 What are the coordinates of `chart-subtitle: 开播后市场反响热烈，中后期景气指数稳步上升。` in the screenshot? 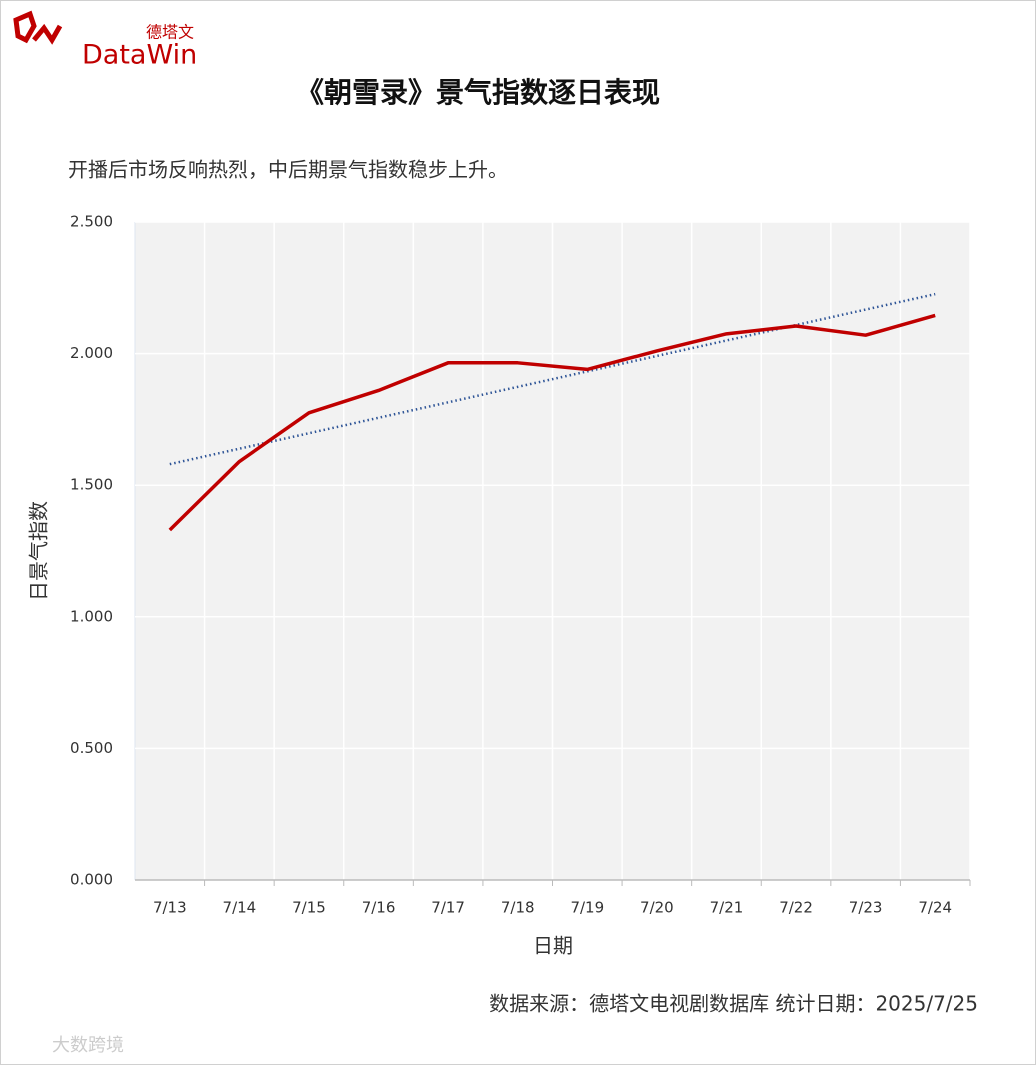 It's located at (288, 170).